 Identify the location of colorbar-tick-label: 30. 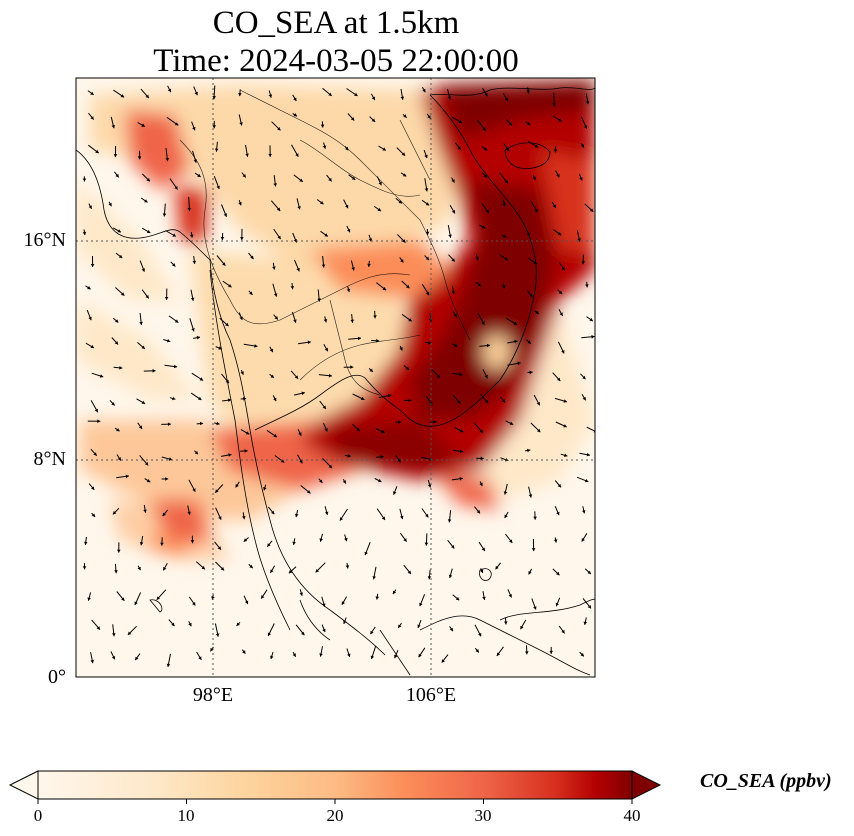
(483, 815).